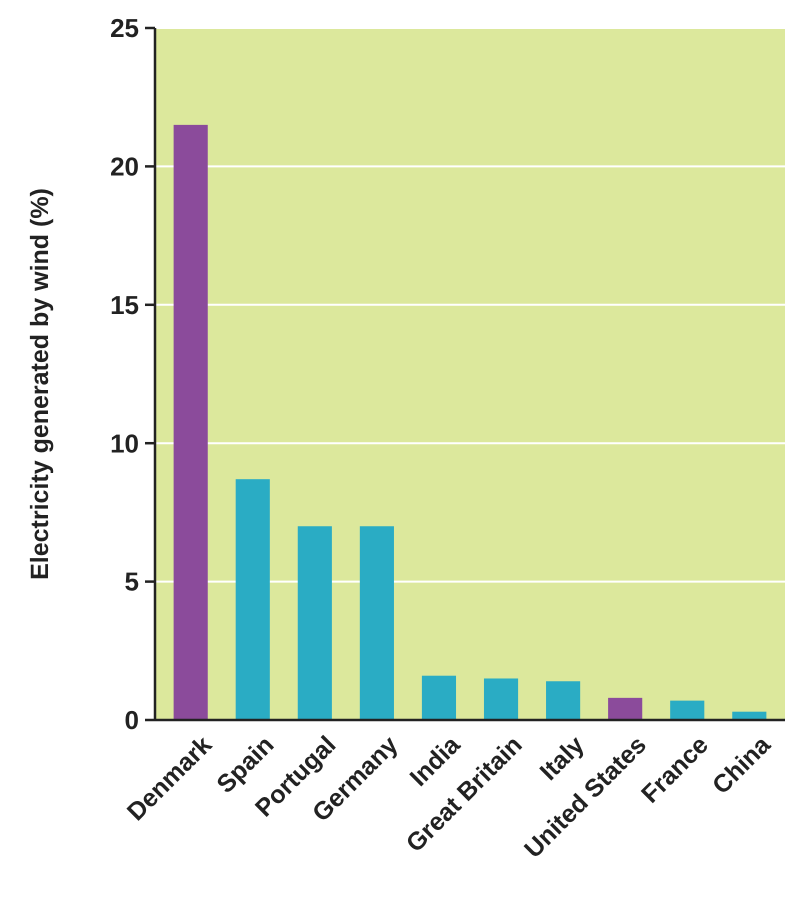  Describe the element at coordinates (124, 443) in the screenshot. I see `y-tick-label: 10` at that location.